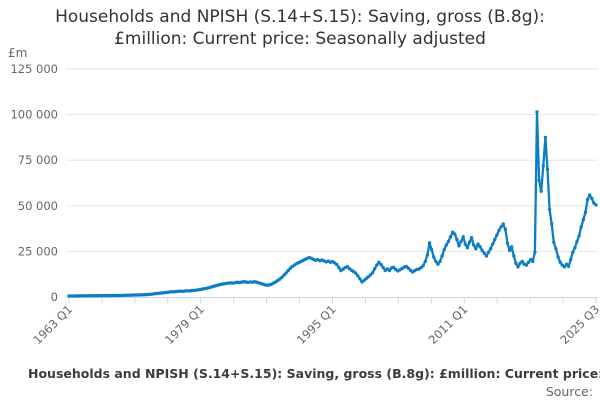 This screenshot has height=400, width=600. I want to click on x-axis-tick-label: 2025 Q3, so click(578, 324).